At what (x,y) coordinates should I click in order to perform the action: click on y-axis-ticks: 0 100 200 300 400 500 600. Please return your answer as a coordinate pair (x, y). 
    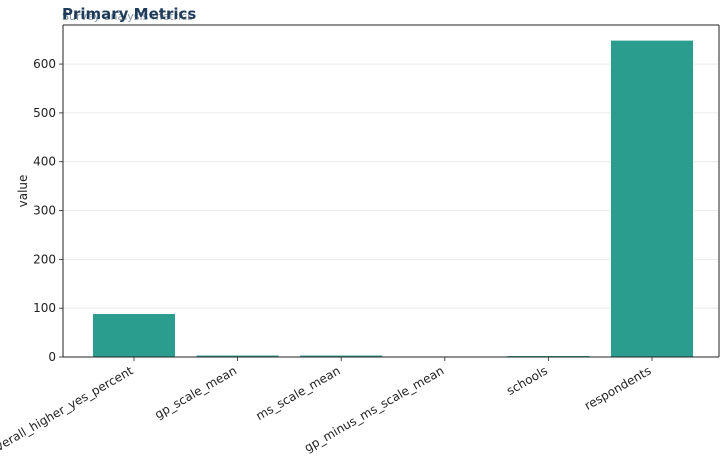
    Looking at the image, I should click on (48, 210).